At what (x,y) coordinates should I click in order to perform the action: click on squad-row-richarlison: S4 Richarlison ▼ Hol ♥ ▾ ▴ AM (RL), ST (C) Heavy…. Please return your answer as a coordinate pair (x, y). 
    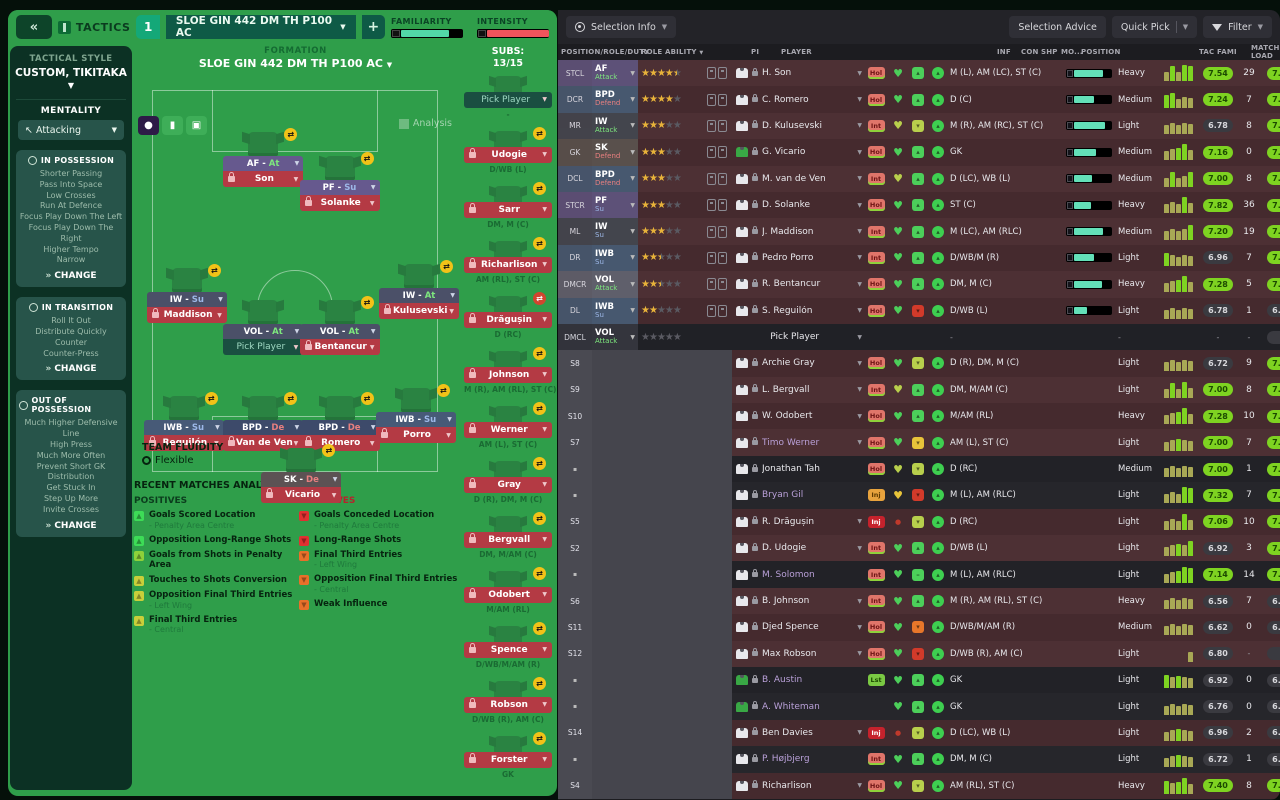
    Looking at the image, I should click on (919, 785).